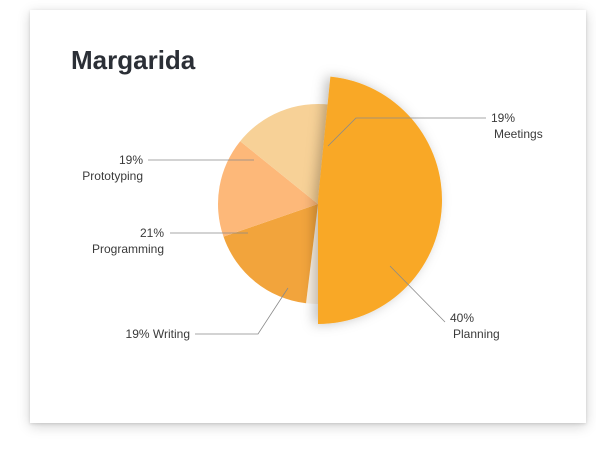 The width and height of the screenshot is (596, 455). I want to click on data-label-line: Planning, so click(476, 334).